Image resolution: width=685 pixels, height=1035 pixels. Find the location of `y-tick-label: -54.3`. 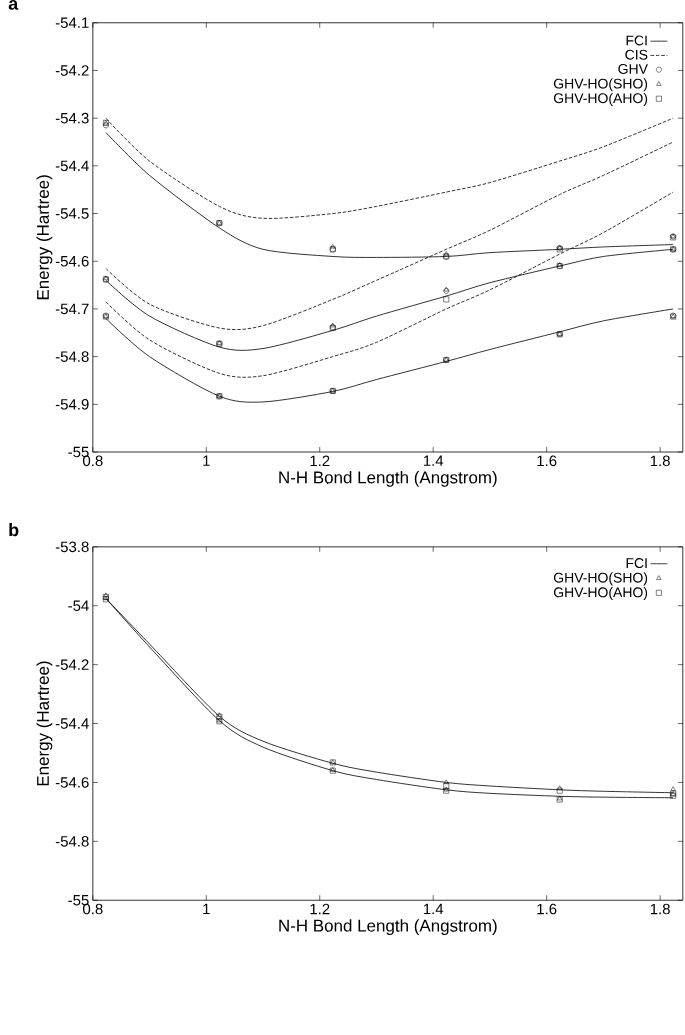

y-tick-label: -54.3 is located at coordinates (72, 118).